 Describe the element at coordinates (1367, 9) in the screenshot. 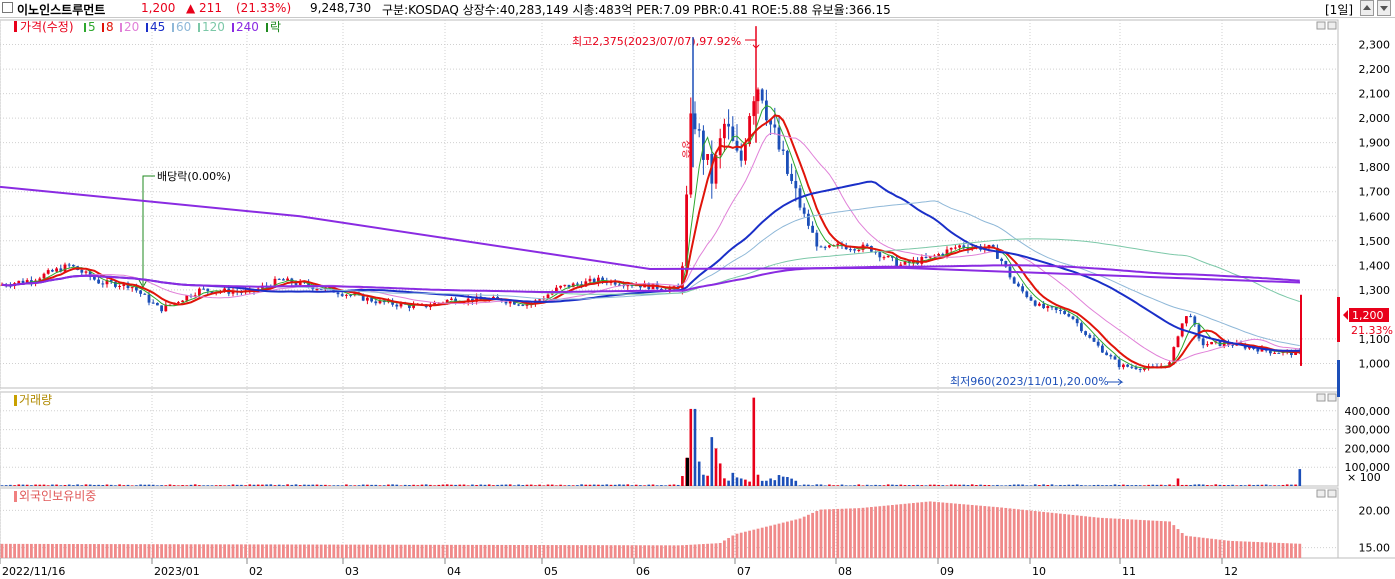

I see `scroll-up-icon` at that location.